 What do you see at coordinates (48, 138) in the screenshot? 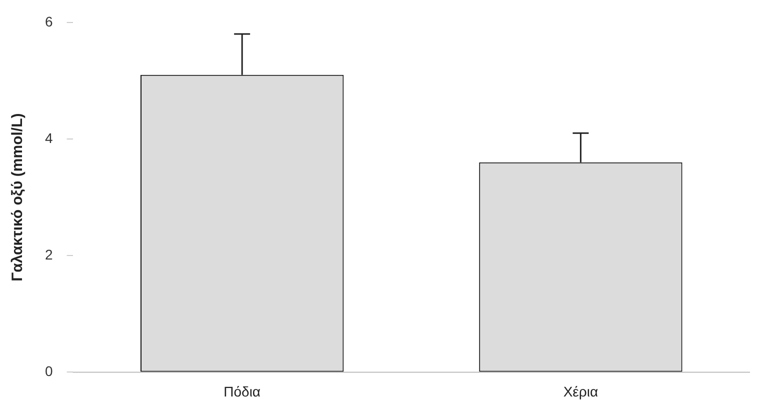
I see `y-tick-label: 4` at bounding box center [48, 138].